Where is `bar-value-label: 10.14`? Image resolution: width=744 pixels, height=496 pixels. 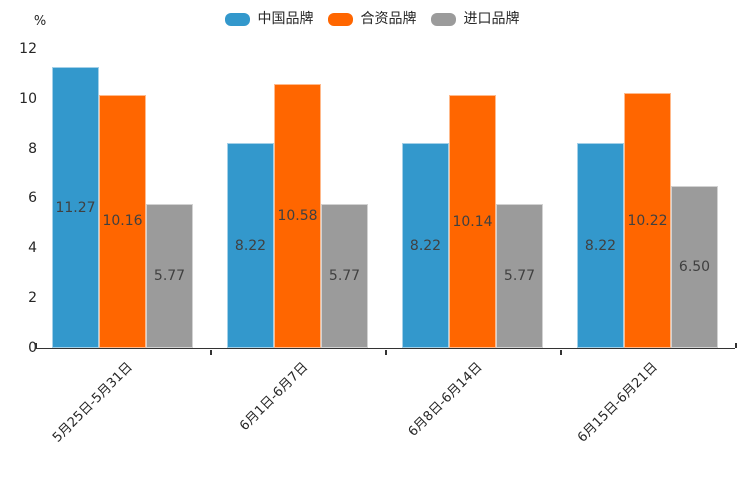
bar-value-label: 10.14 is located at coordinates (472, 221).